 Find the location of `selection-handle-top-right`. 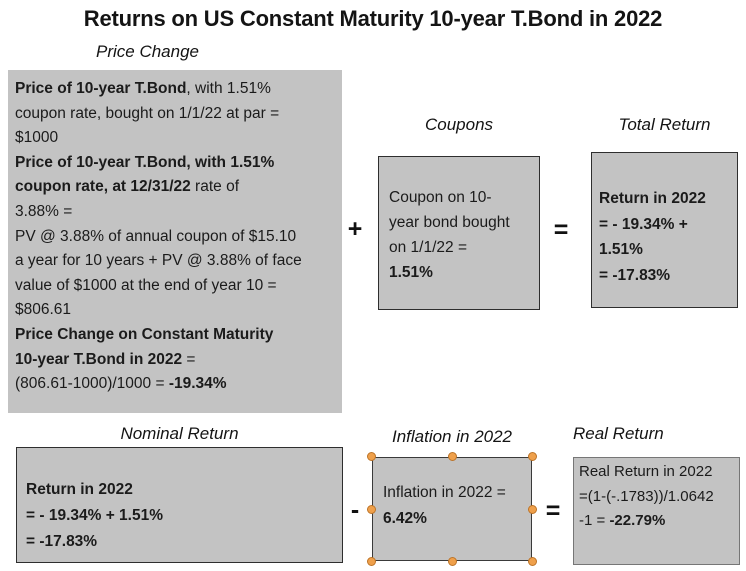

selection-handle-top-right is located at coordinates (532, 456).